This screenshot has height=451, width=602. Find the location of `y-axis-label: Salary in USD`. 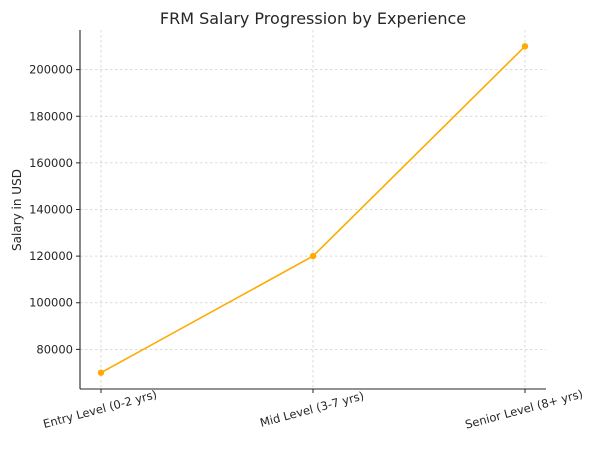

y-axis-label: Salary in USD is located at coordinates (17, 210).